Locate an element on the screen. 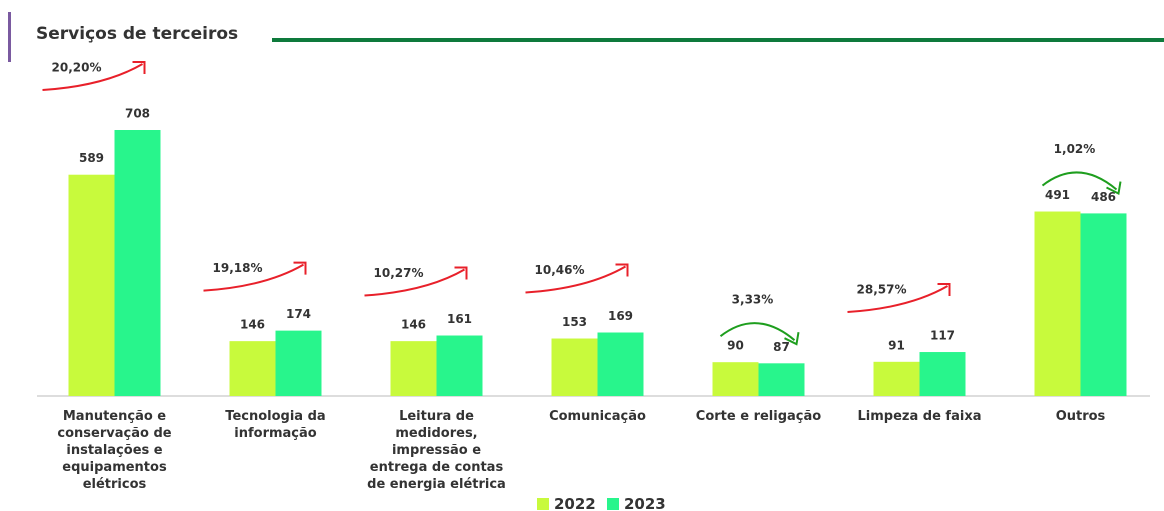 The image size is (1164, 511). change-label: 1,02% is located at coordinates (1075, 149).